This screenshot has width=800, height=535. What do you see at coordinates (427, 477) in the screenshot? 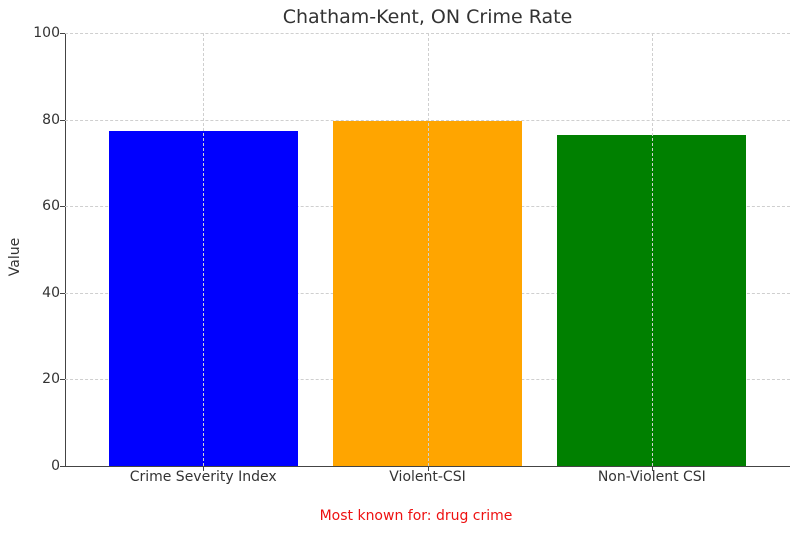
I see `x-tick-label: Violent-CSI` at bounding box center [427, 477].